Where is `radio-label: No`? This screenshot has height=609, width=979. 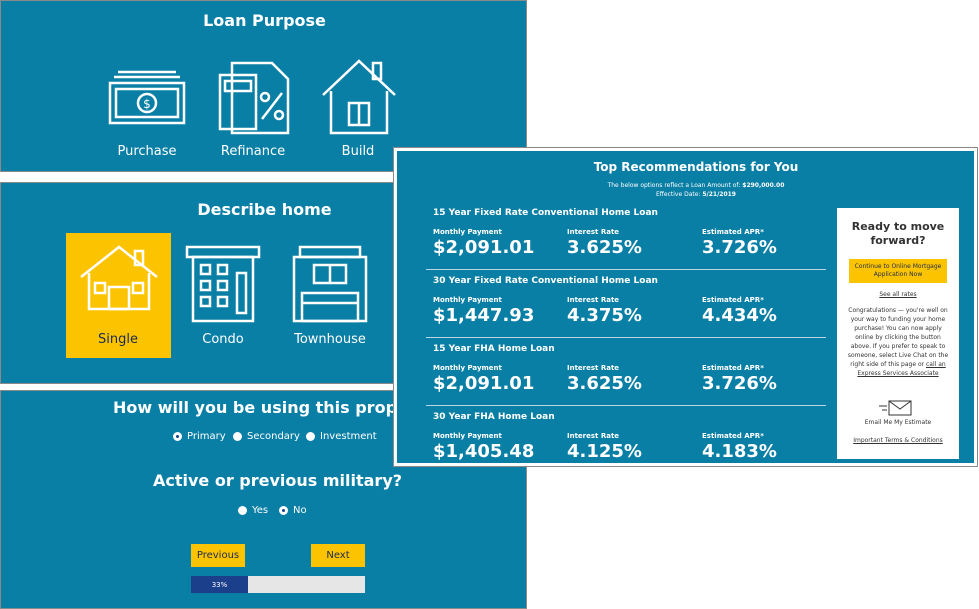
radio-label: No is located at coordinates (300, 510).